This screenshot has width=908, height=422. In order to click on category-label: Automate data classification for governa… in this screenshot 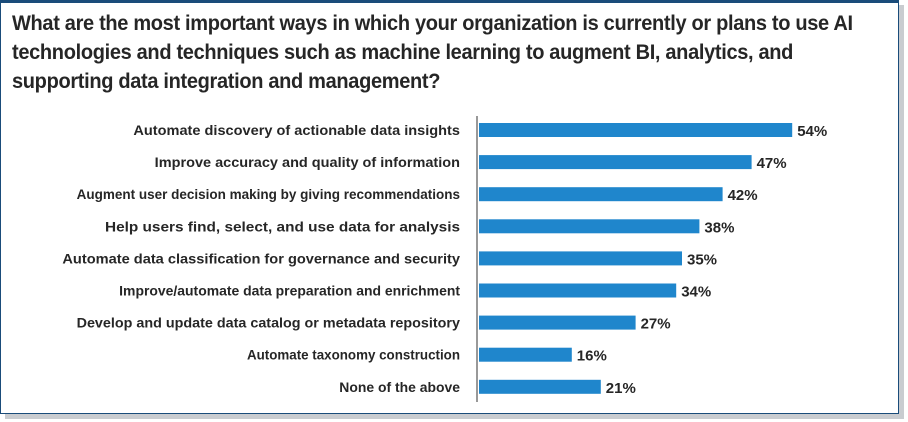, I will do `click(261, 258)`.